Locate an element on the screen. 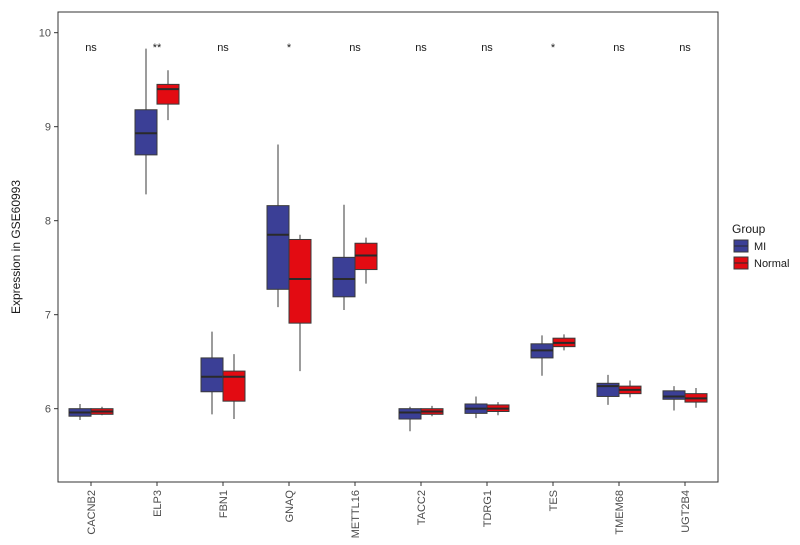  box-normal-tes is located at coordinates (564, 342).